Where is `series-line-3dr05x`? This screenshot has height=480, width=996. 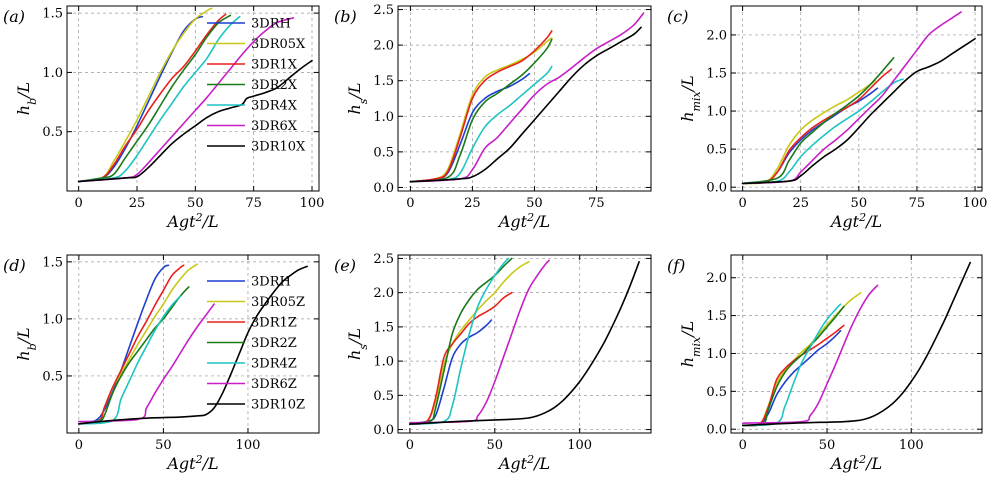 series-line-3dr05x is located at coordinates (481, 110).